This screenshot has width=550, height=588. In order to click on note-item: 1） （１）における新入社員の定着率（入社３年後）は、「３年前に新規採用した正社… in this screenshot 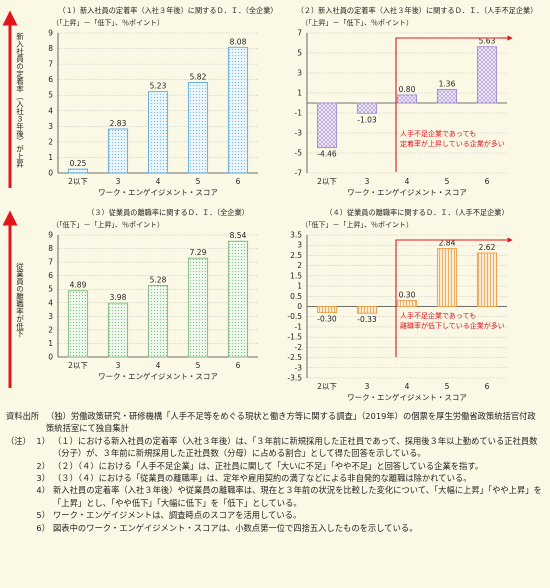, I will do `click(286, 447)`.